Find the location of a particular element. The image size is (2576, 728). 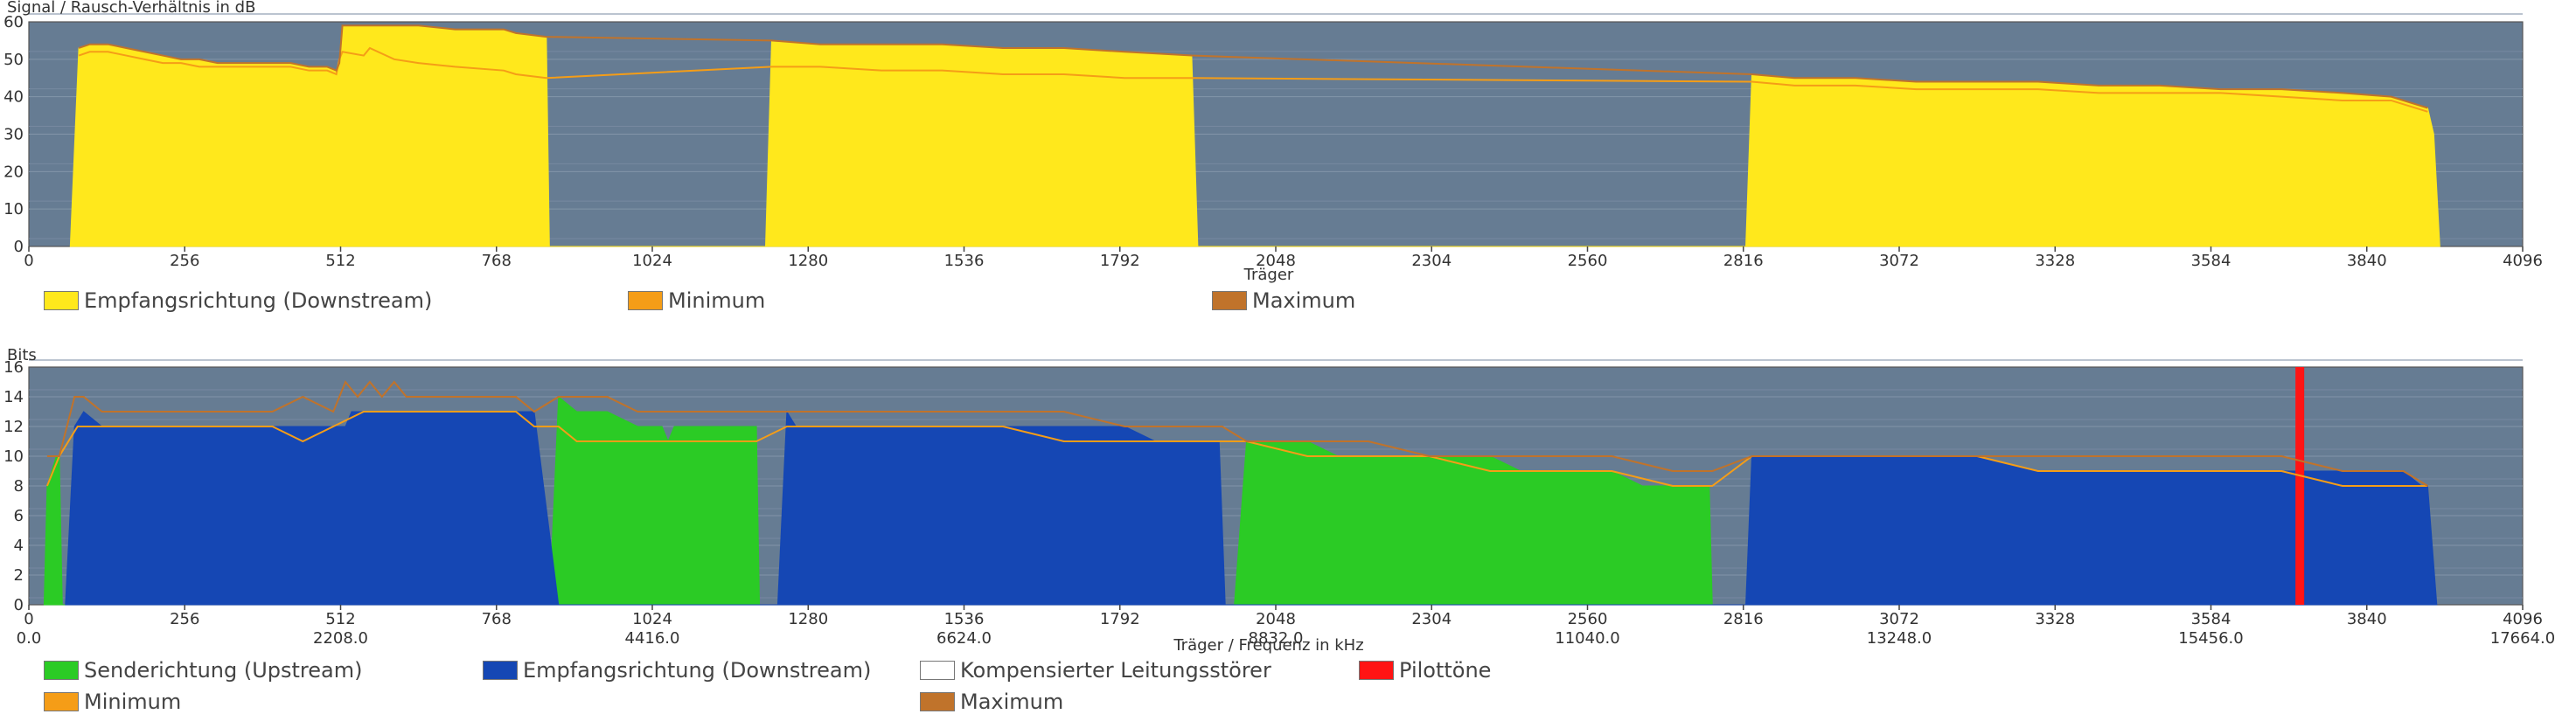

chart2-xtick-label: 1536 is located at coordinates (964, 619).